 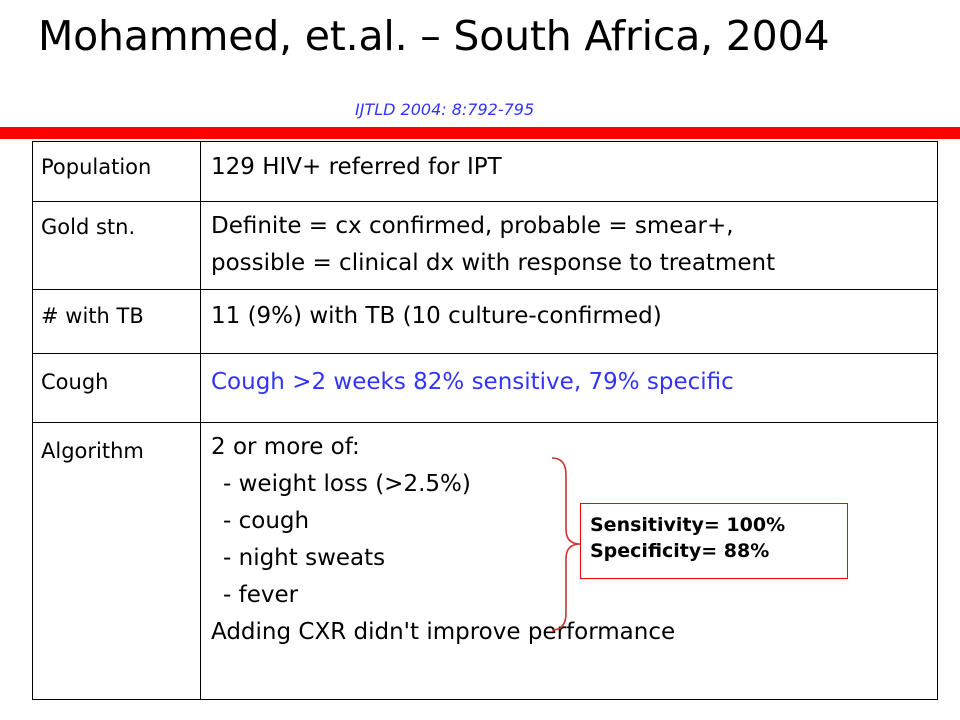 I want to click on right-brace-icon, so click(x=566, y=544).